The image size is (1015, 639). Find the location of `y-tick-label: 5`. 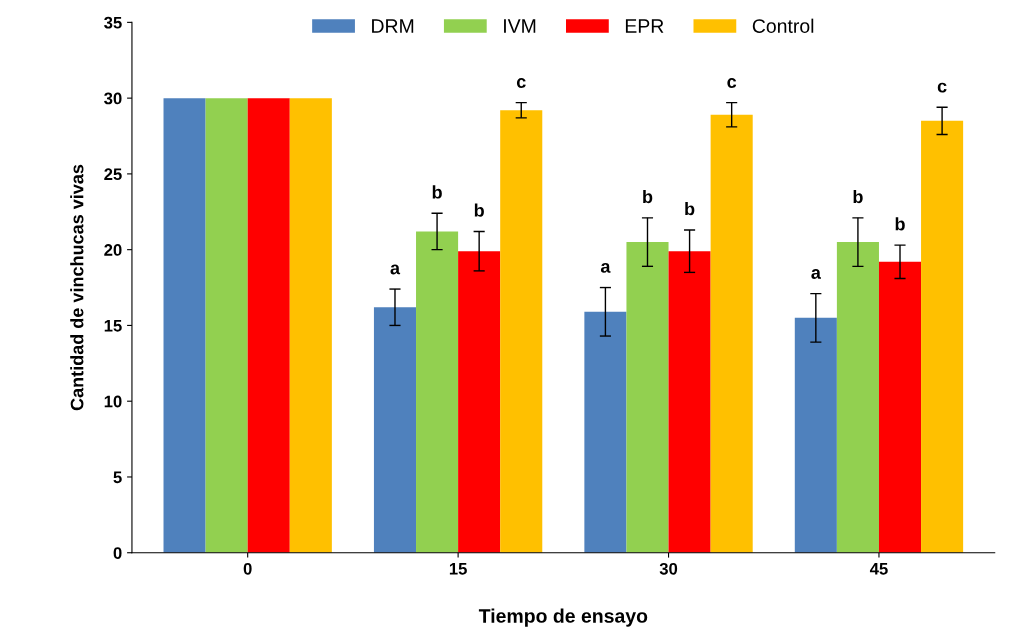

y-tick-label: 5 is located at coordinates (117, 477).